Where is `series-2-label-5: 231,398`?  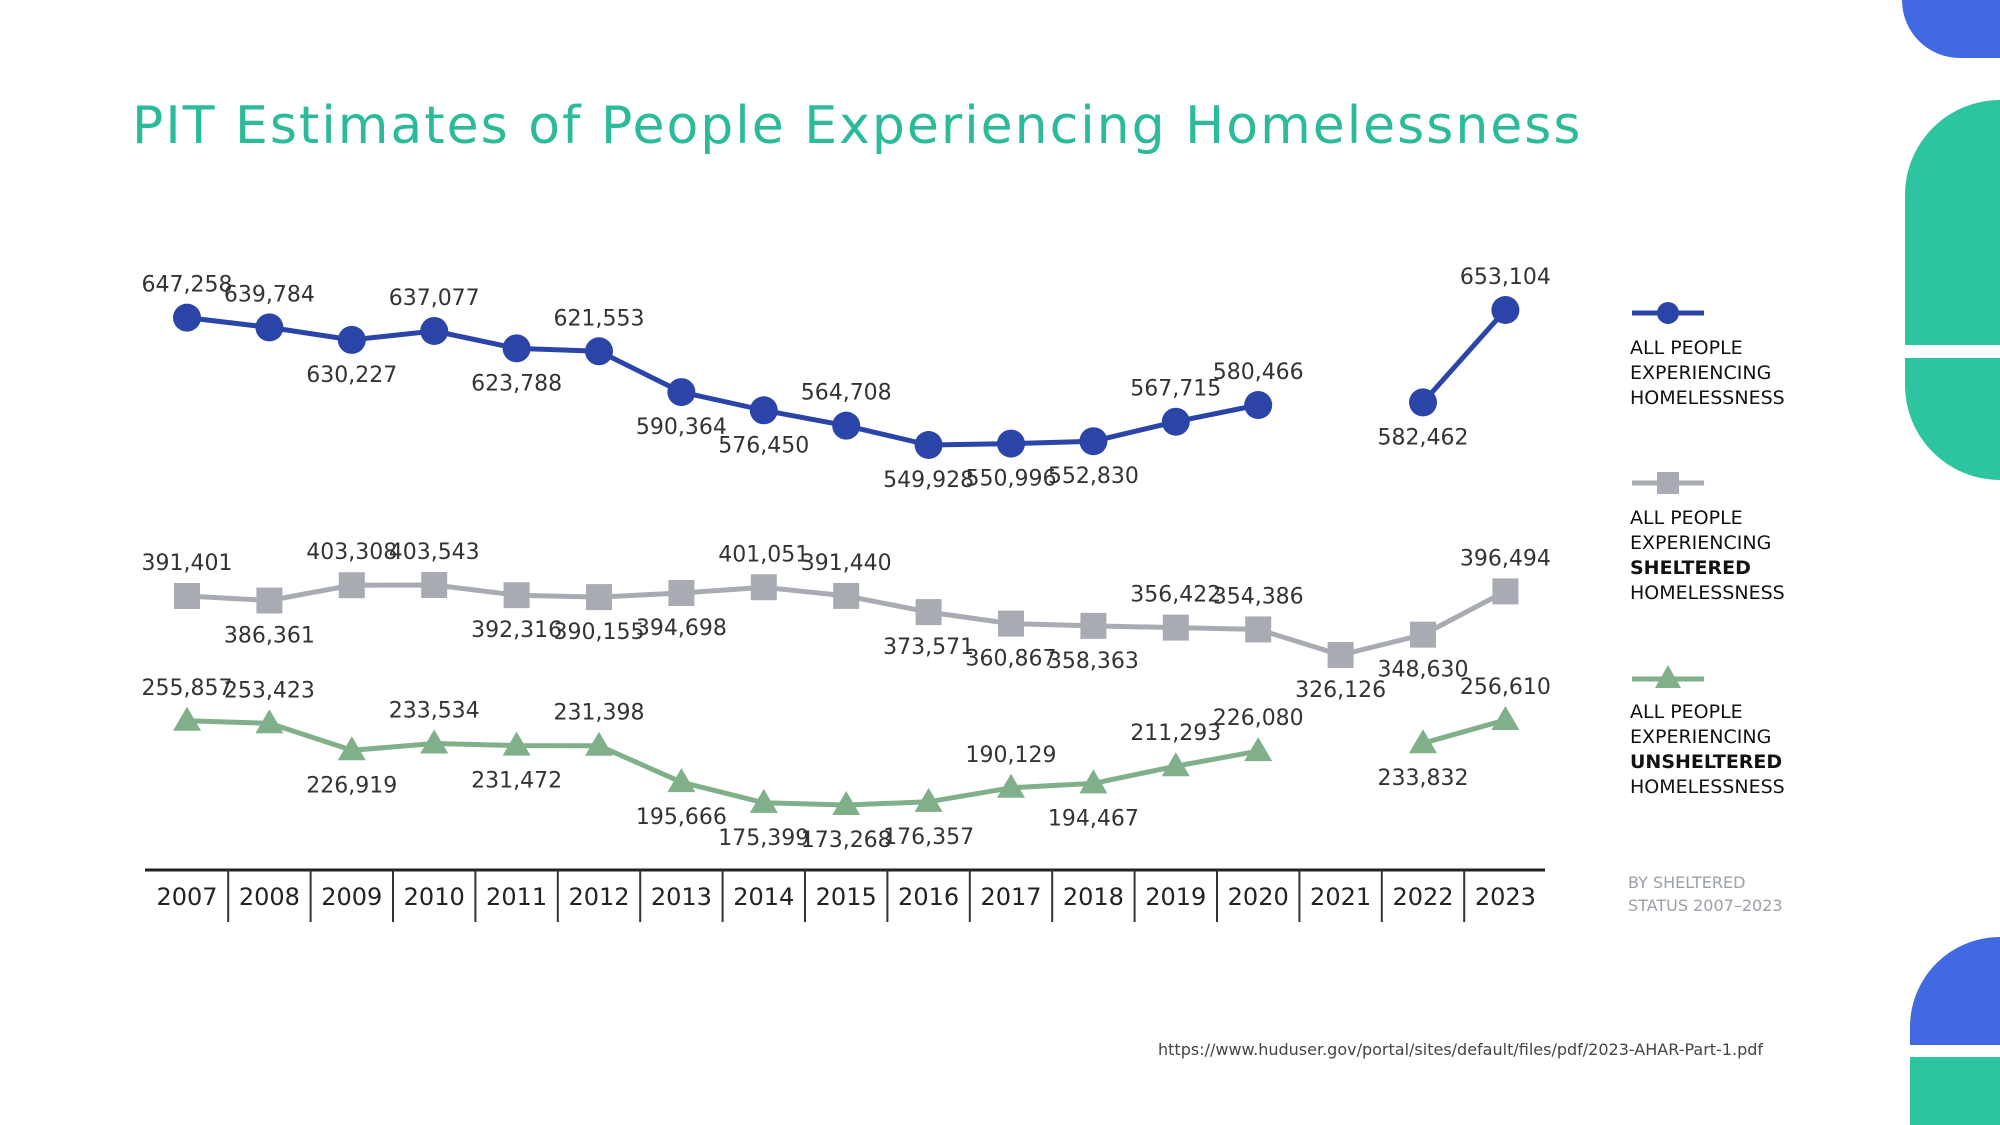 series-2-label-5: 231,398 is located at coordinates (599, 713).